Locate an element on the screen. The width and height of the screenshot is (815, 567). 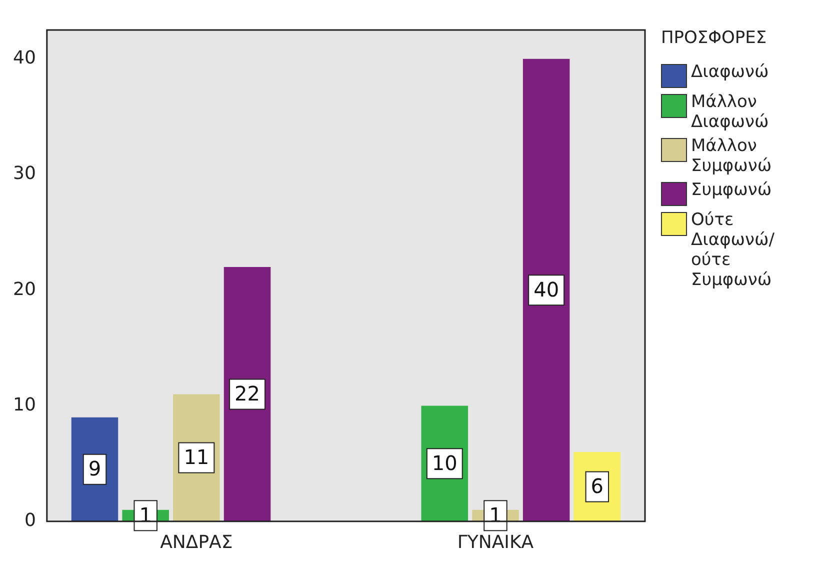
data-label: 6 is located at coordinates (597, 486).